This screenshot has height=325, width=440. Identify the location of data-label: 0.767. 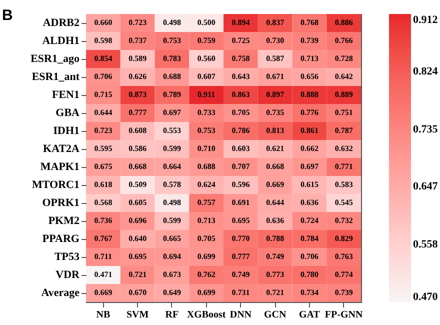
(103, 238).